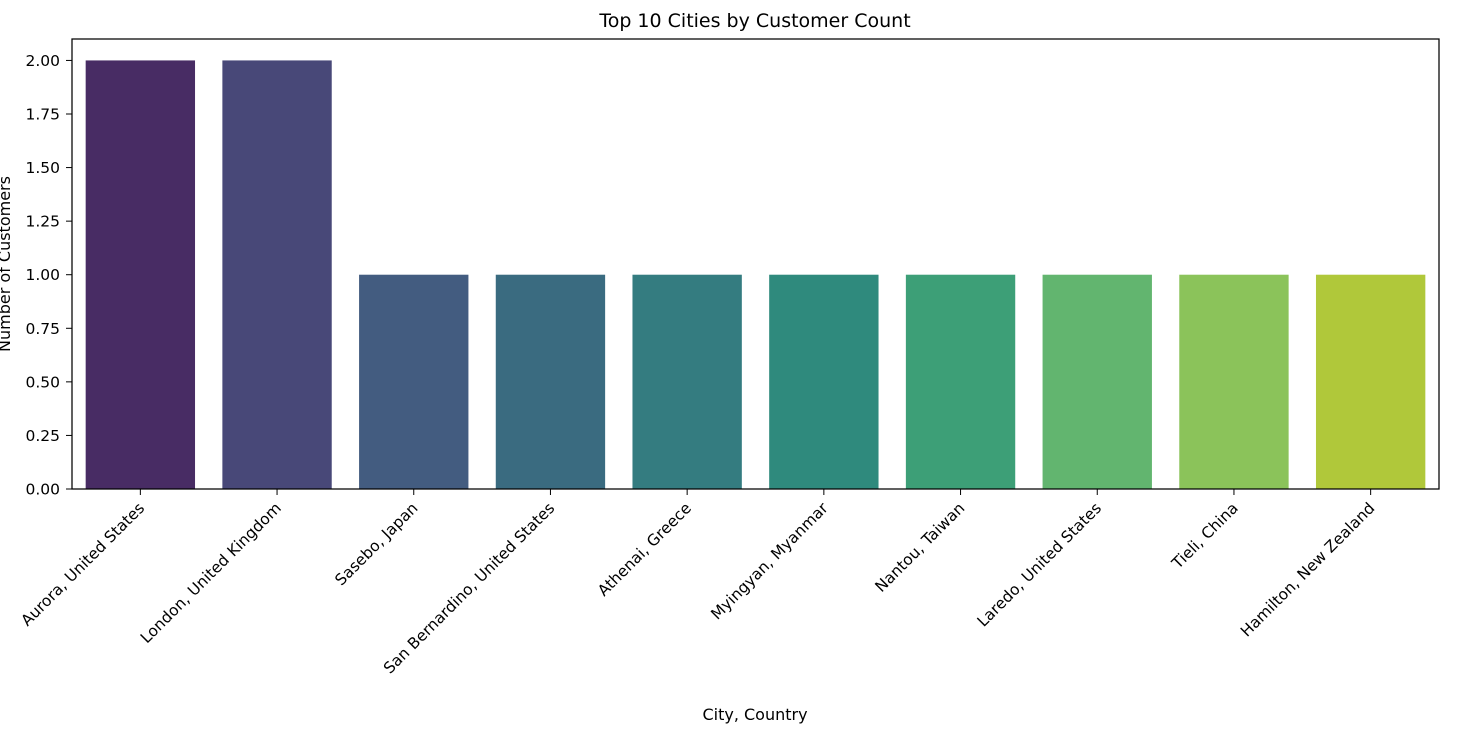  What do you see at coordinates (1205, 536) in the screenshot?
I see `x-tick-label: Tieli, China` at bounding box center [1205, 536].